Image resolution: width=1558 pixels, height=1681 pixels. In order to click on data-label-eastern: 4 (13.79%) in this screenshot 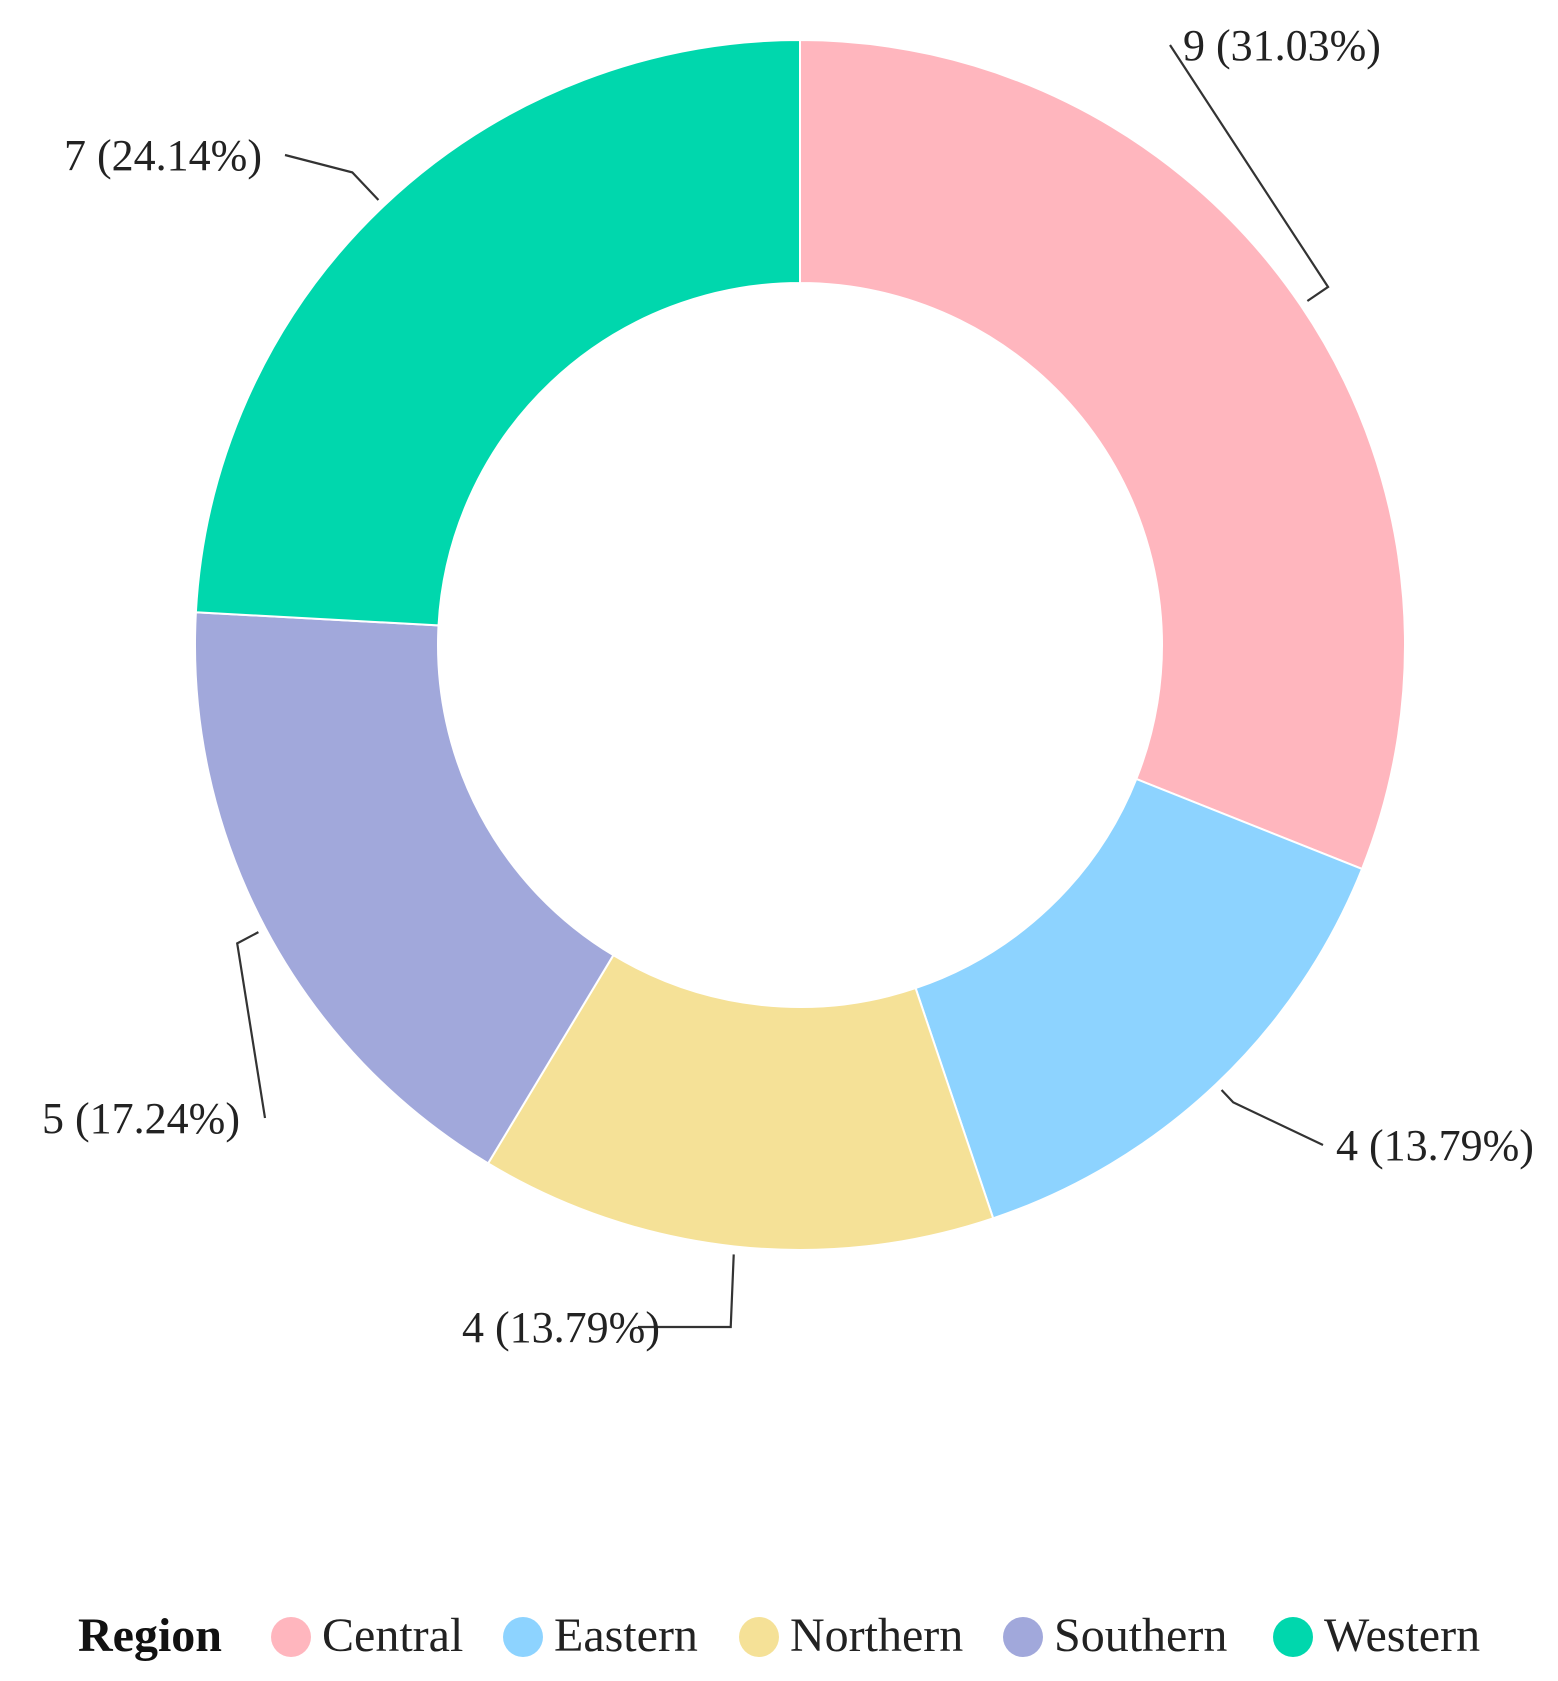, I will do `click(1435, 1145)`.